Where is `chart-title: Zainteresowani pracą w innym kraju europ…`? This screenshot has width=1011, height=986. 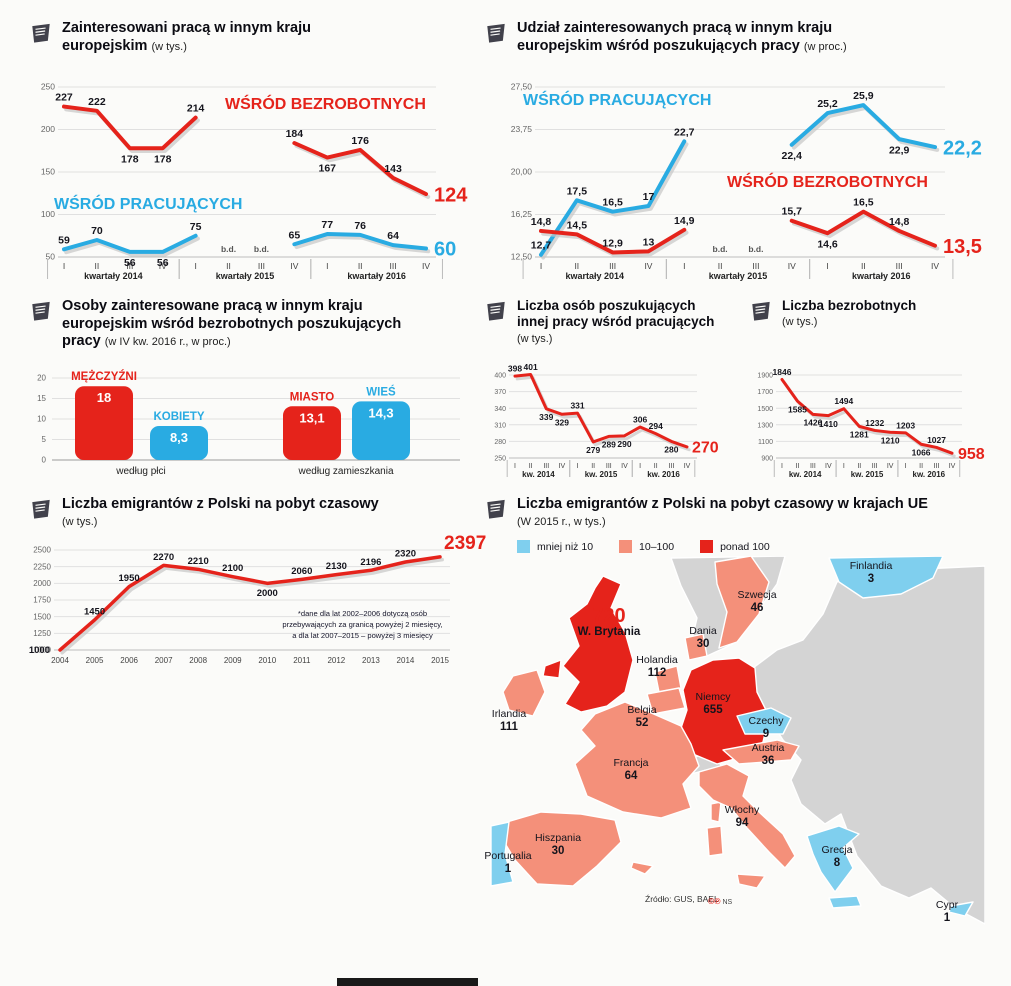
chart-title: Zainteresowani pracą w innym kraju europ… is located at coordinates (186, 37).